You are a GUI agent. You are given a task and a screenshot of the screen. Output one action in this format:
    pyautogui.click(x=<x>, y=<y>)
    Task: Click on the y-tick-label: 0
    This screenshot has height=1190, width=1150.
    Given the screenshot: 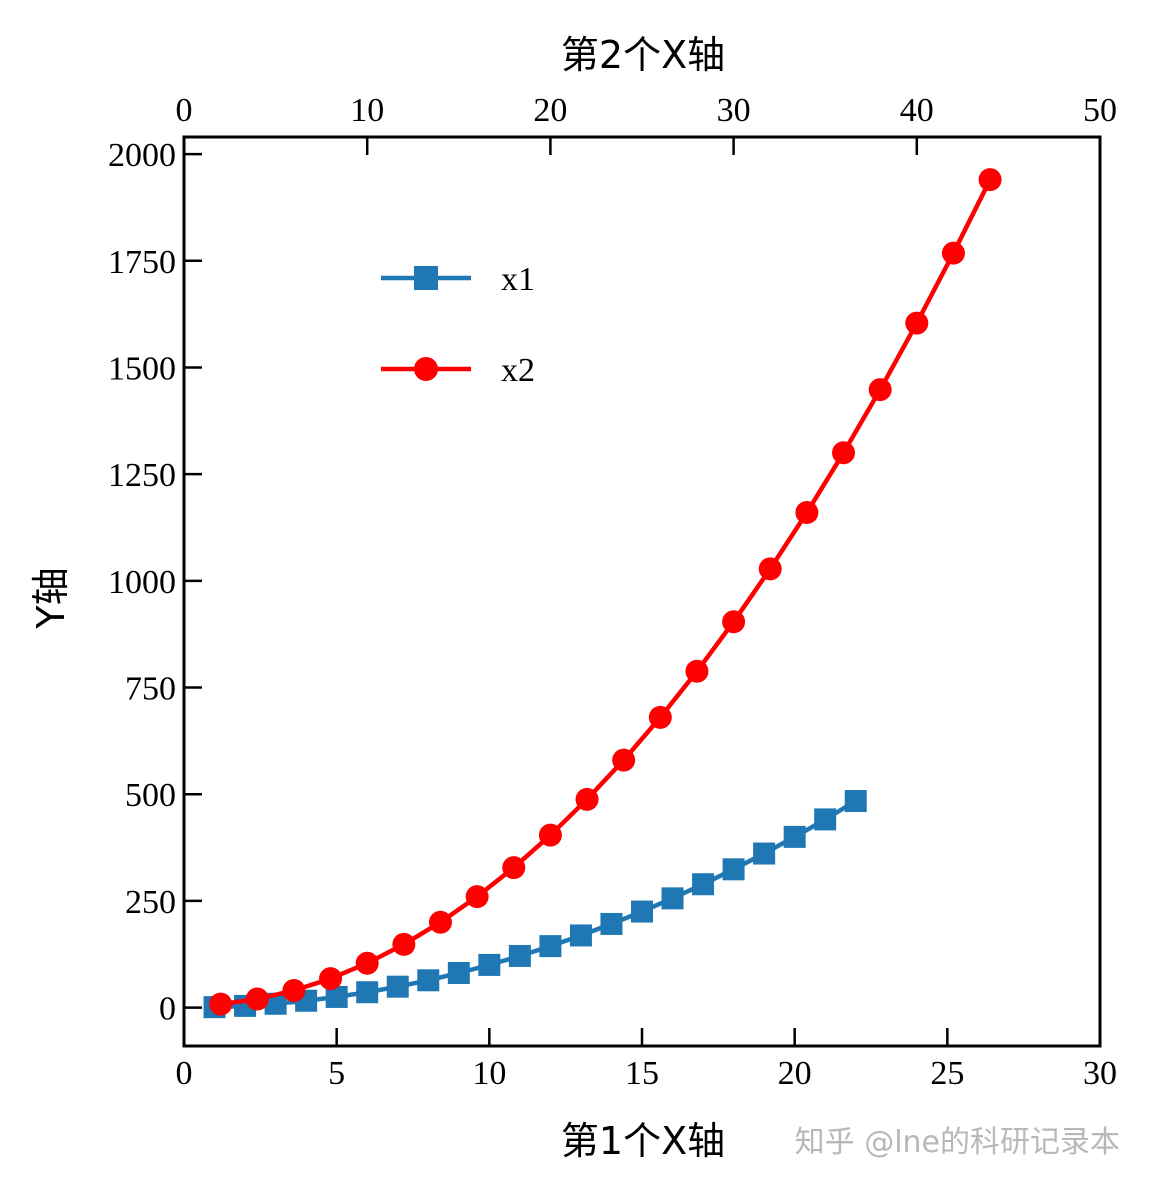 What is the action you would take?
    pyautogui.click(x=167, y=1009)
    